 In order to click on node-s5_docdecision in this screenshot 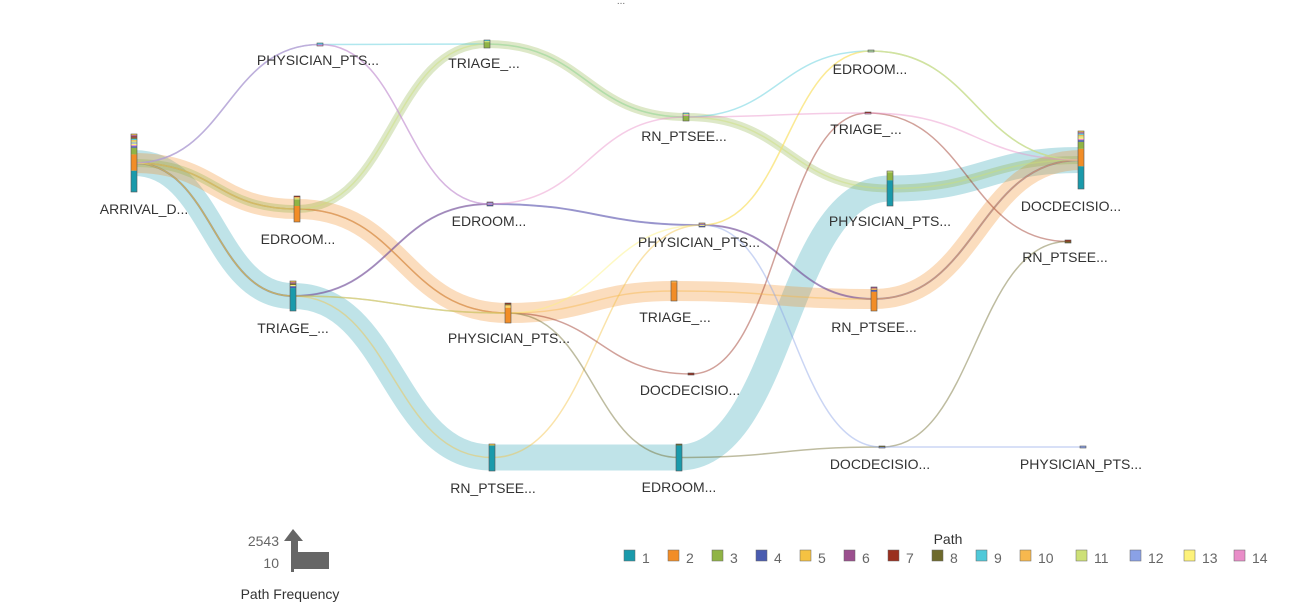, I will do `click(1081, 160)`.